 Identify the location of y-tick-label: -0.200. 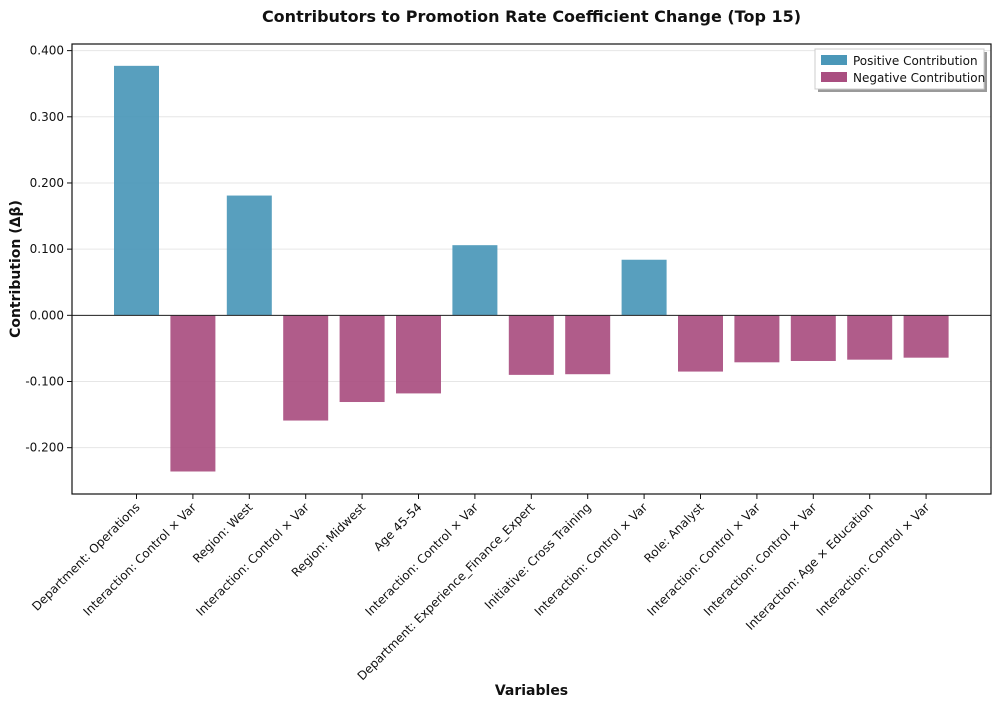
(44, 448).